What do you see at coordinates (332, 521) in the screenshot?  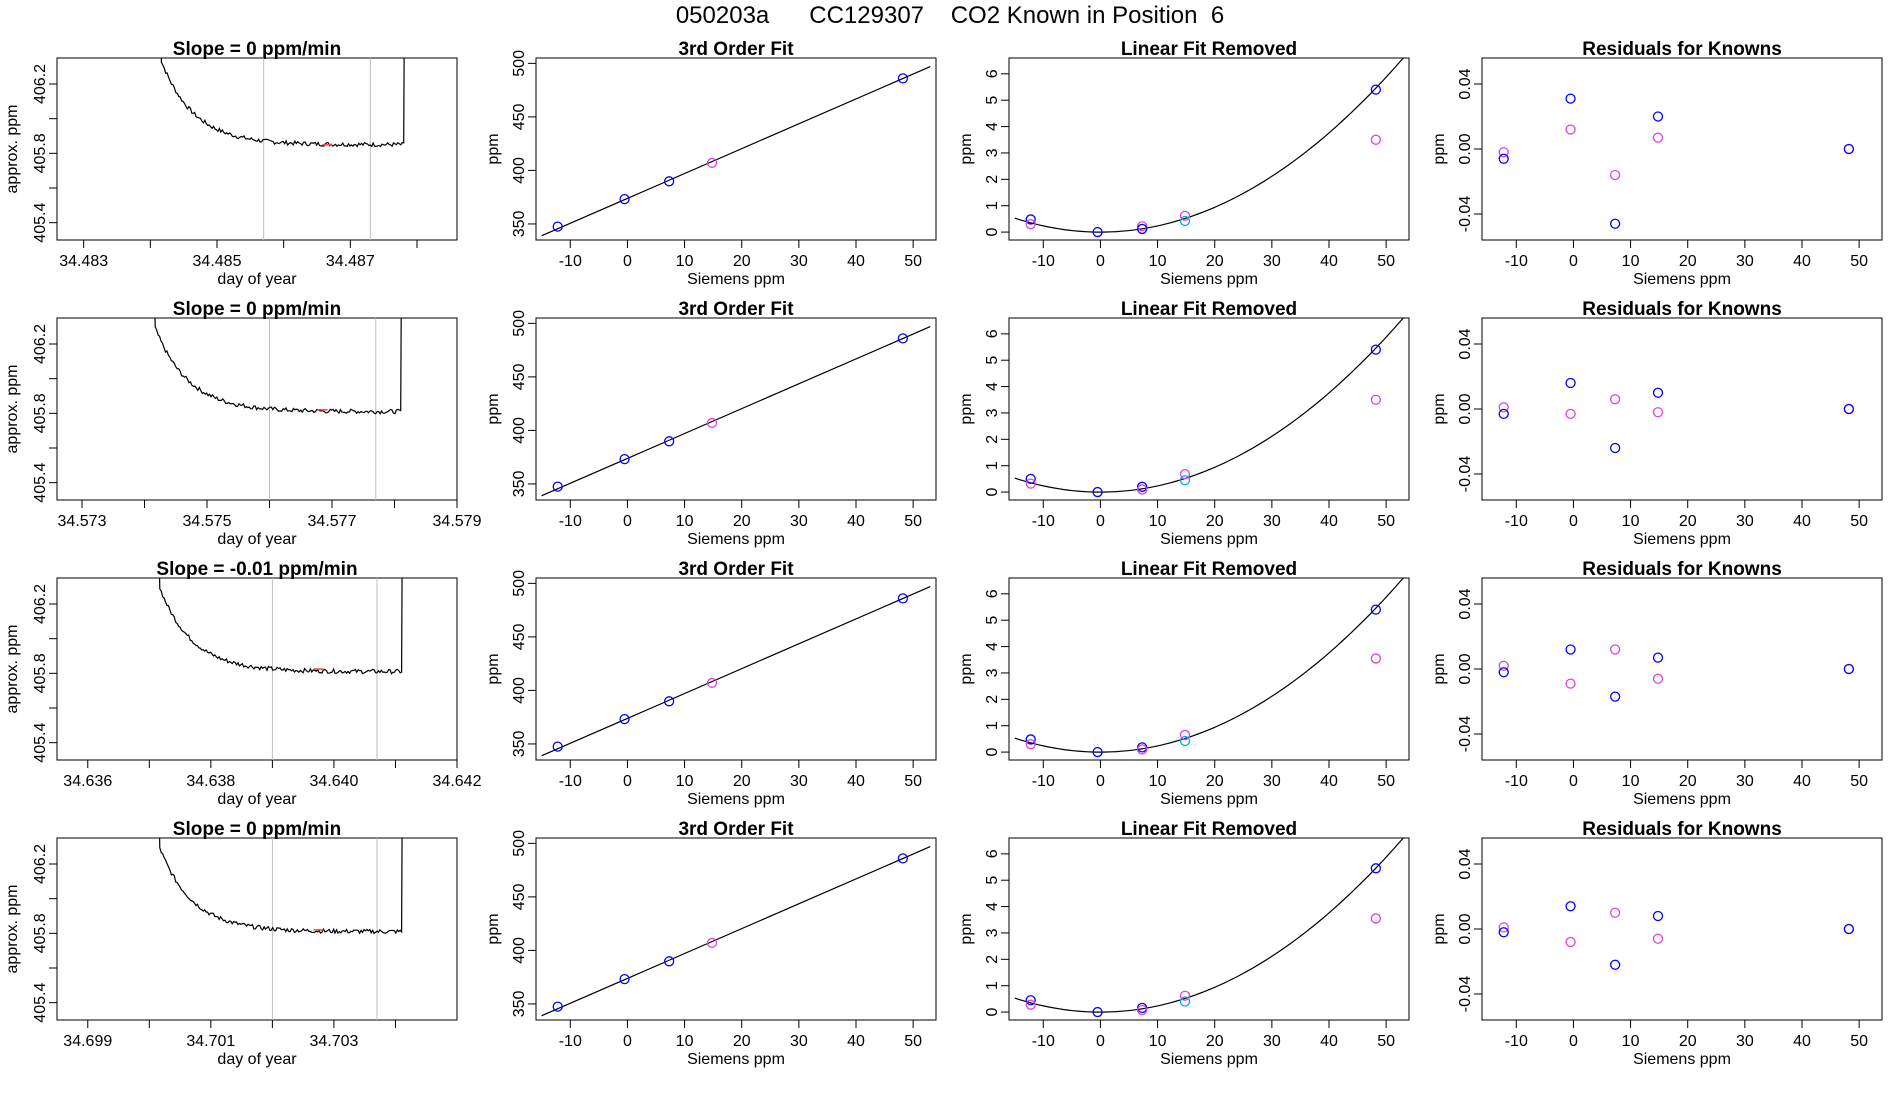 I see `x-tick-label: 34.577` at bounding box center [332, 521].